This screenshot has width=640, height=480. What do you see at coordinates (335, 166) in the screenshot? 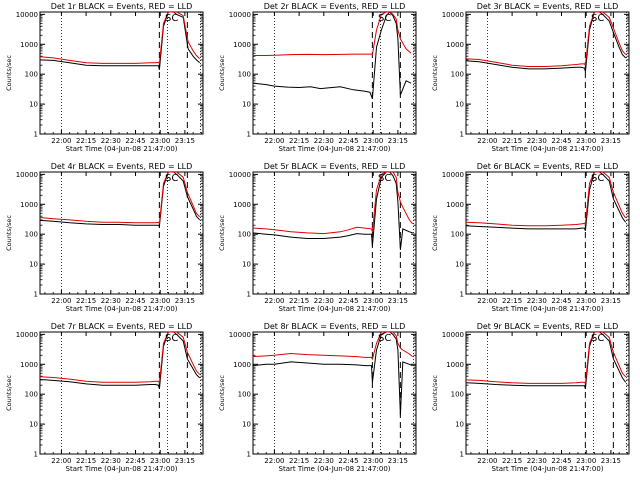
I see `panel-title: Det 5r BLACK = Events, RED = LLD` at bounding box center [335, 166].